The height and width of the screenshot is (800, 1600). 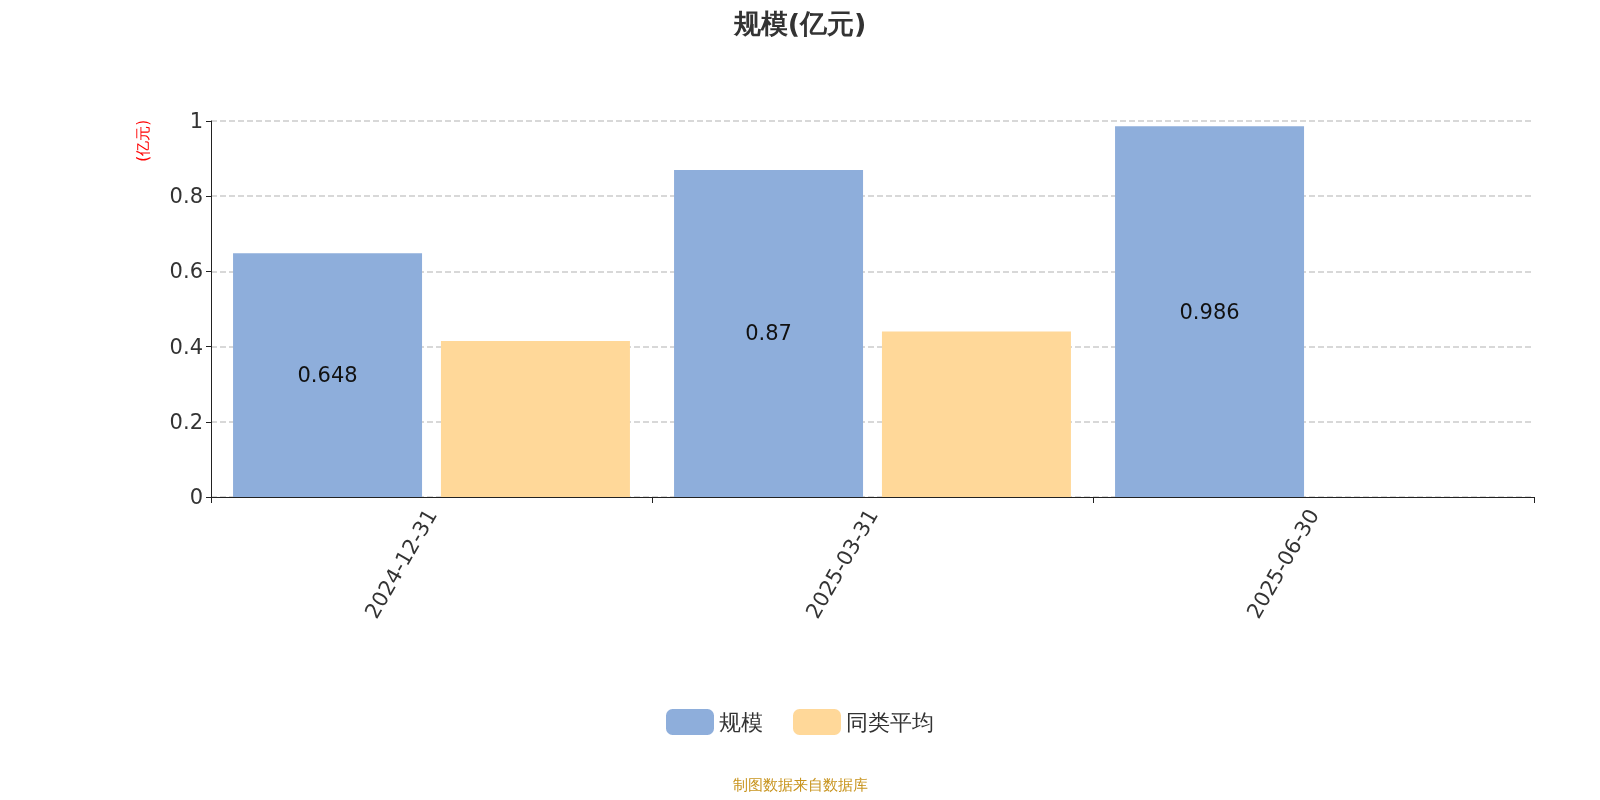 What do you see at coordinates (186, 346) in the screenshot?
I see `y-tick-label: 0.4` at bounding box center [186, 346].